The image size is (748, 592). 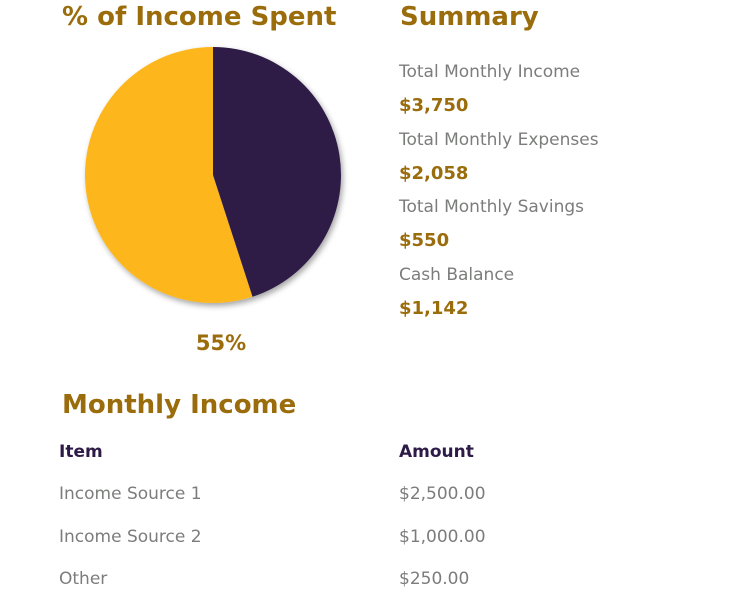 What do you see at coordinates (221, 343) in the screenshot?
I see `data-label: 55%` at bounding box center [221, 343].